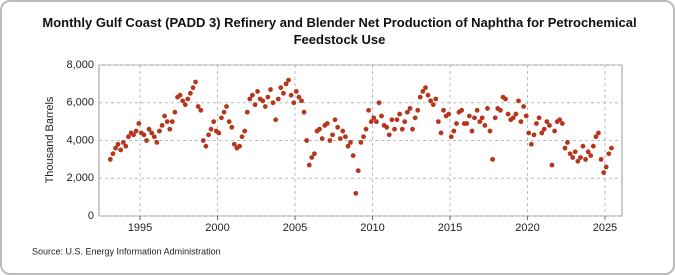  What do you see at coordinates (217, 228) in the screenshot?
I see `x-tick-label: 2000` at bounding box center [217, 228].